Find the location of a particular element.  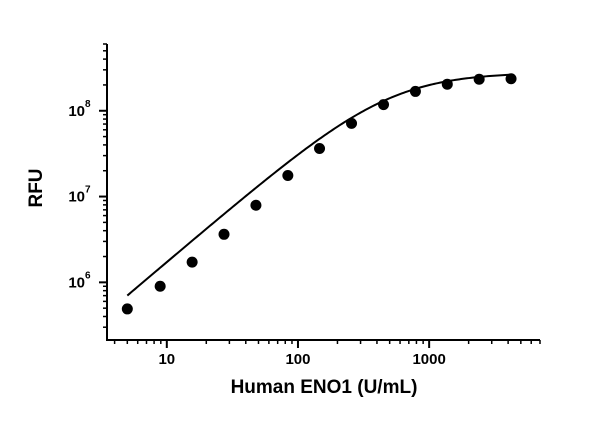

x-tick-label: 1000 is located at coordinates (428, 359).